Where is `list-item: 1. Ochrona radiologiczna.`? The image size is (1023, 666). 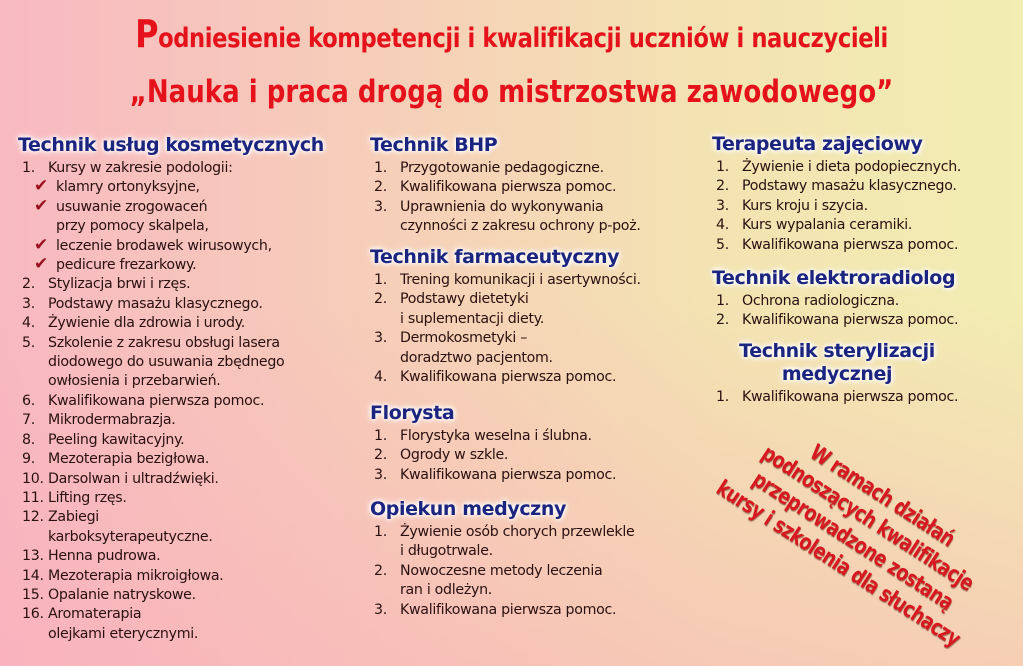
list-item: 1. Ochrona radiologiczna. is located at coordinates (867, 301).